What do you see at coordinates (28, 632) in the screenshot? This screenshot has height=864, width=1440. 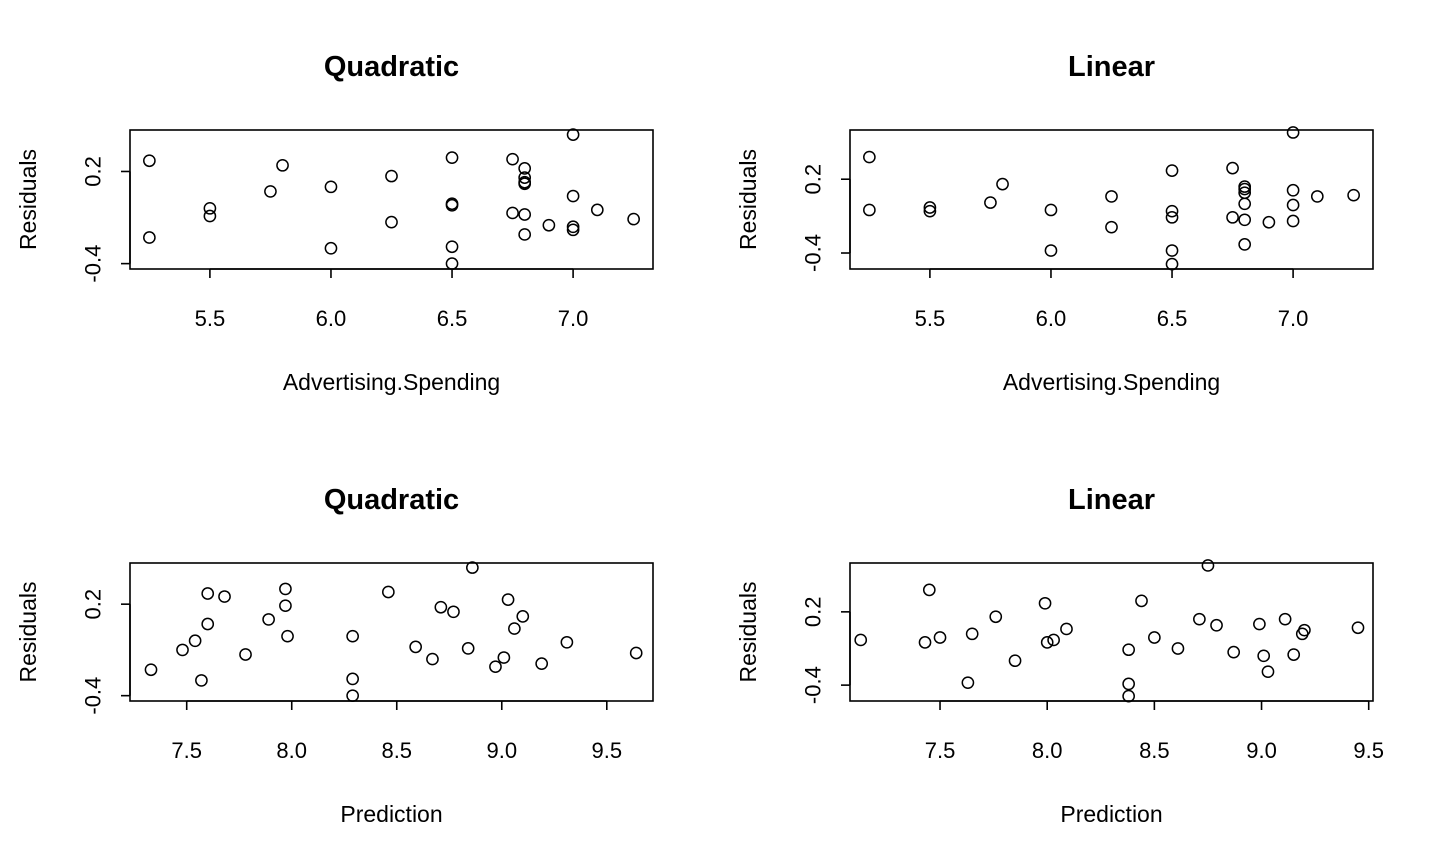 I see `y-axis-title: Residuals` at bounding box center [28, 632].